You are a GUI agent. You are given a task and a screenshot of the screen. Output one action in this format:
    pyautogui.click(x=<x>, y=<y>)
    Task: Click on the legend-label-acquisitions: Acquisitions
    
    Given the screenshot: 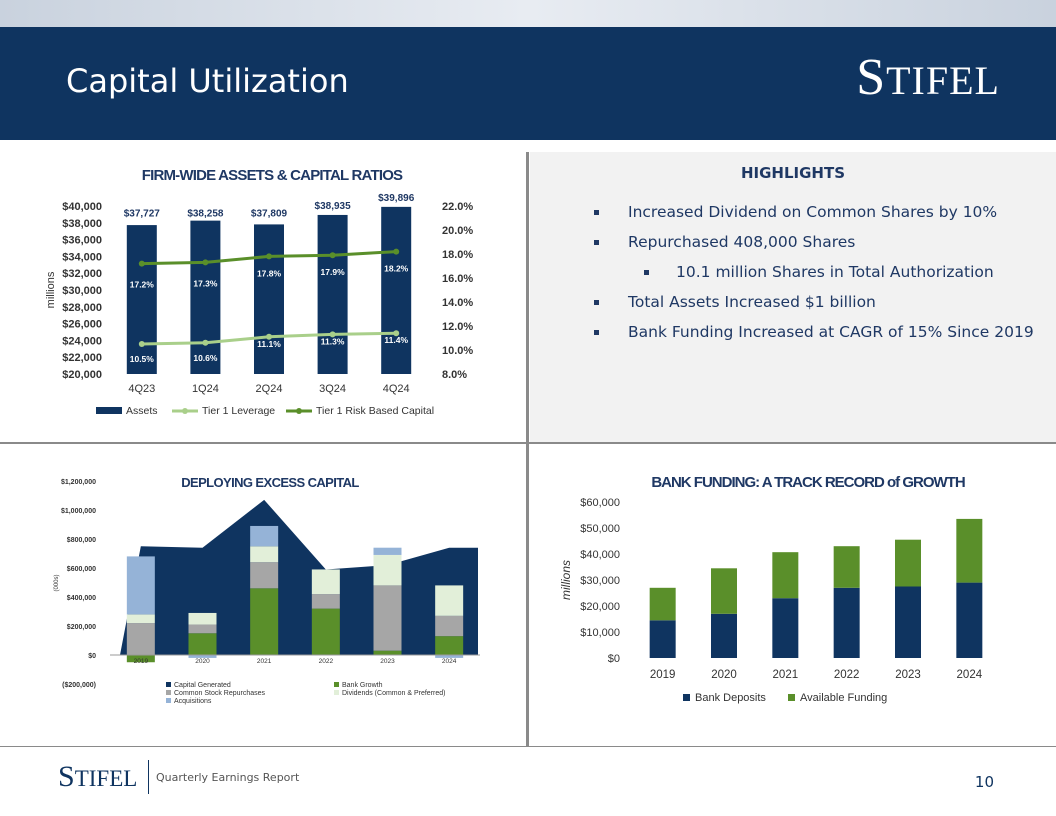 What is the action you would take?
    pyautogui.click(x=193, y=701)
    